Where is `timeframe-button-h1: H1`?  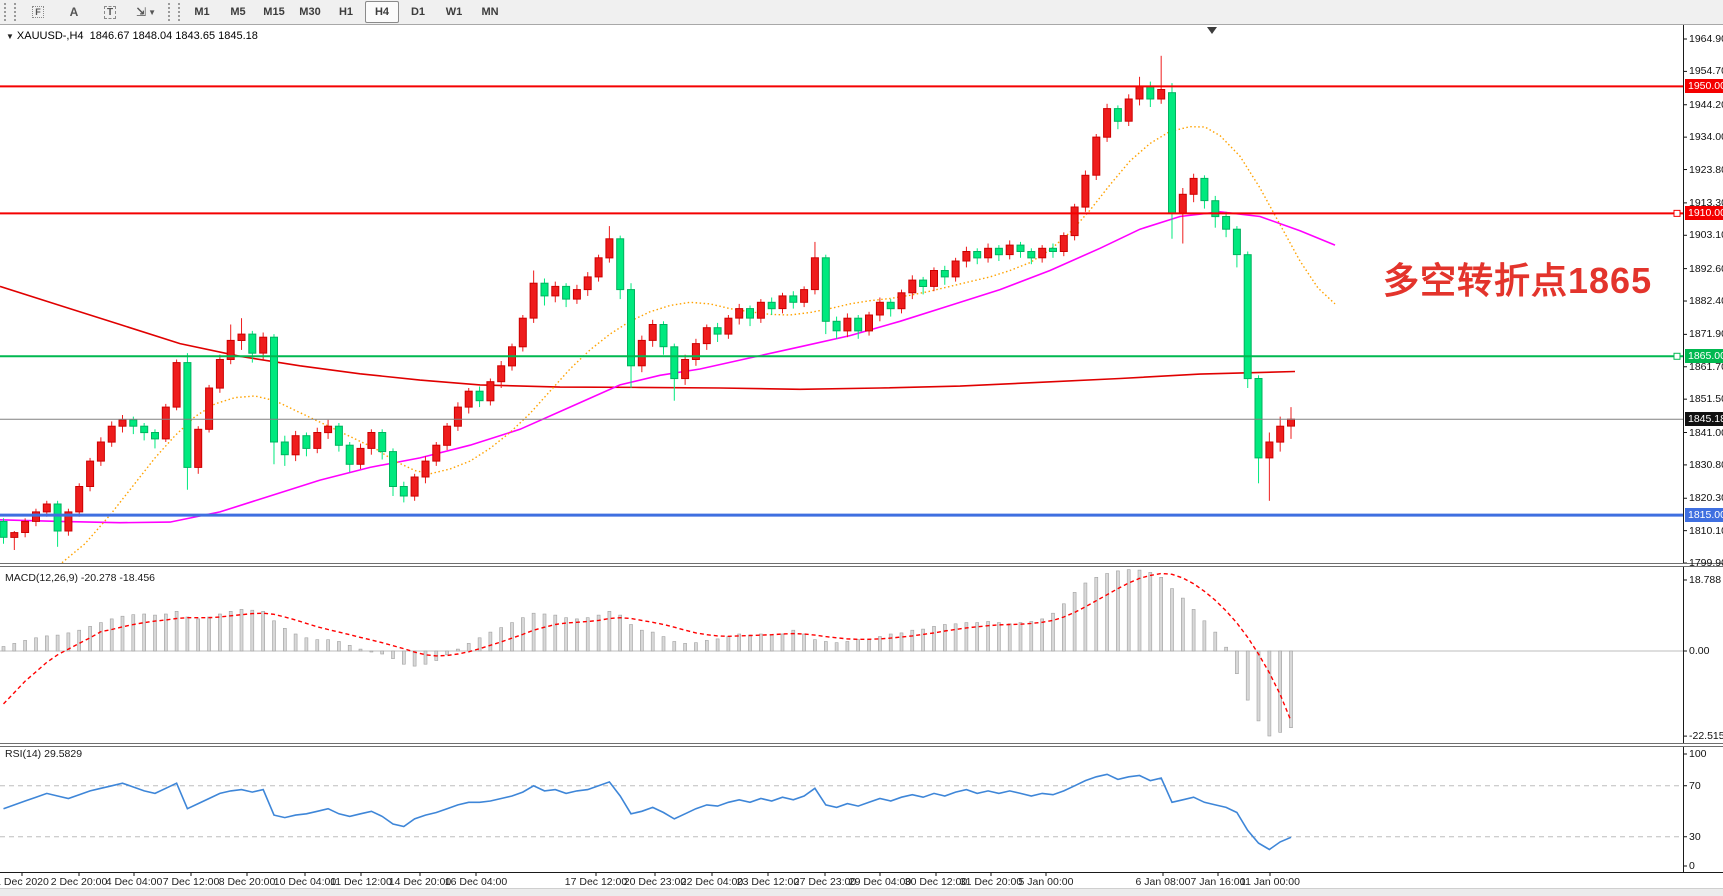 timeframe-button-h1: H1 is located at coordinates (346, 12).